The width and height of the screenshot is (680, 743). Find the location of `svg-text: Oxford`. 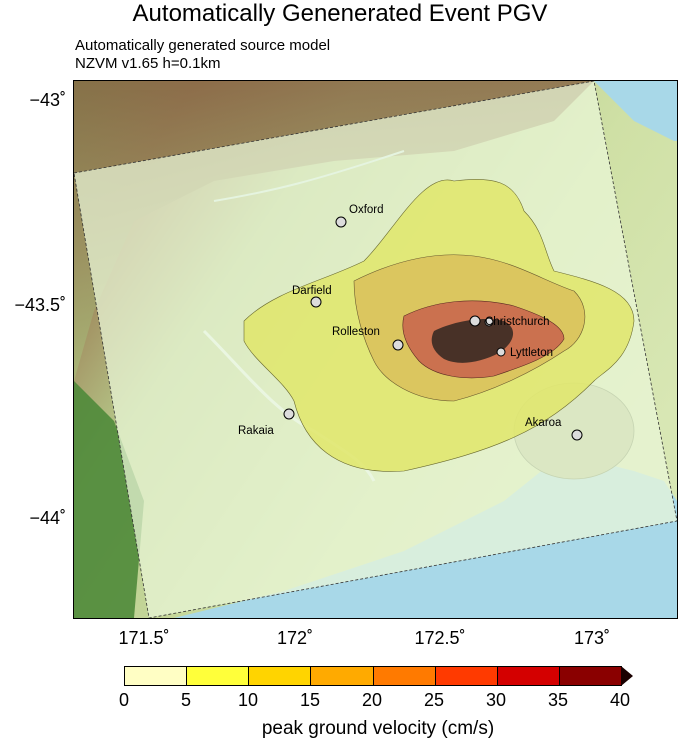

svg-text: Oxford is located at coordinates (366, 210).